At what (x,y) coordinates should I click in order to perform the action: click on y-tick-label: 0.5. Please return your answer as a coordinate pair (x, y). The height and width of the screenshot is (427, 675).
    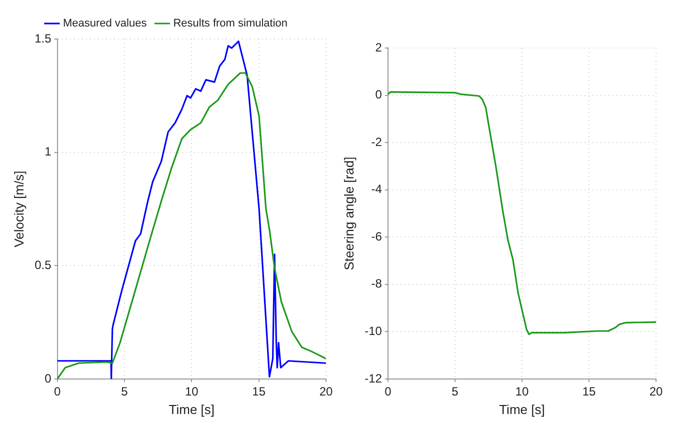
    Looking at the image, I should click on (43, 265).